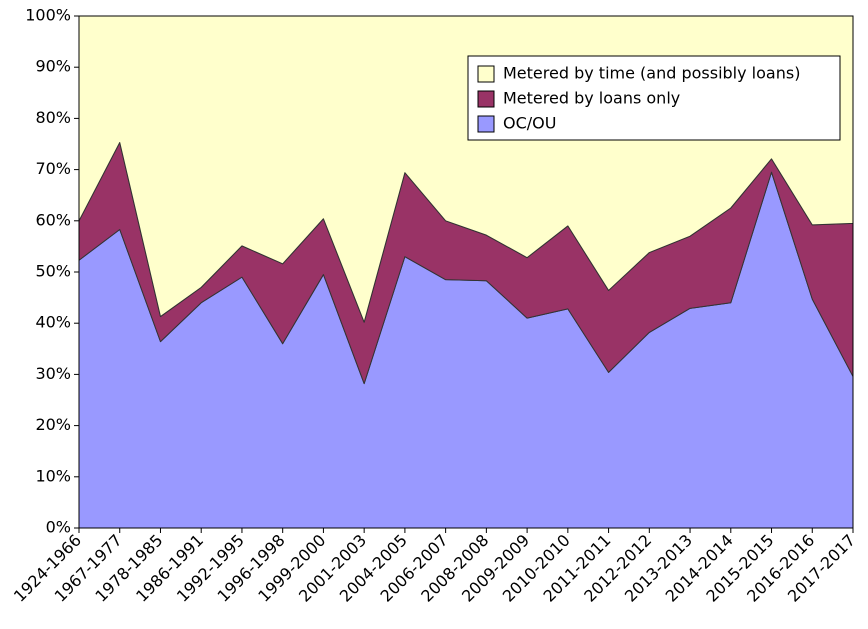  What do you see at coordinates (53, 373) in the screenshot?
I see `y-tick-label: 30%` at bounding box center [53, 373].